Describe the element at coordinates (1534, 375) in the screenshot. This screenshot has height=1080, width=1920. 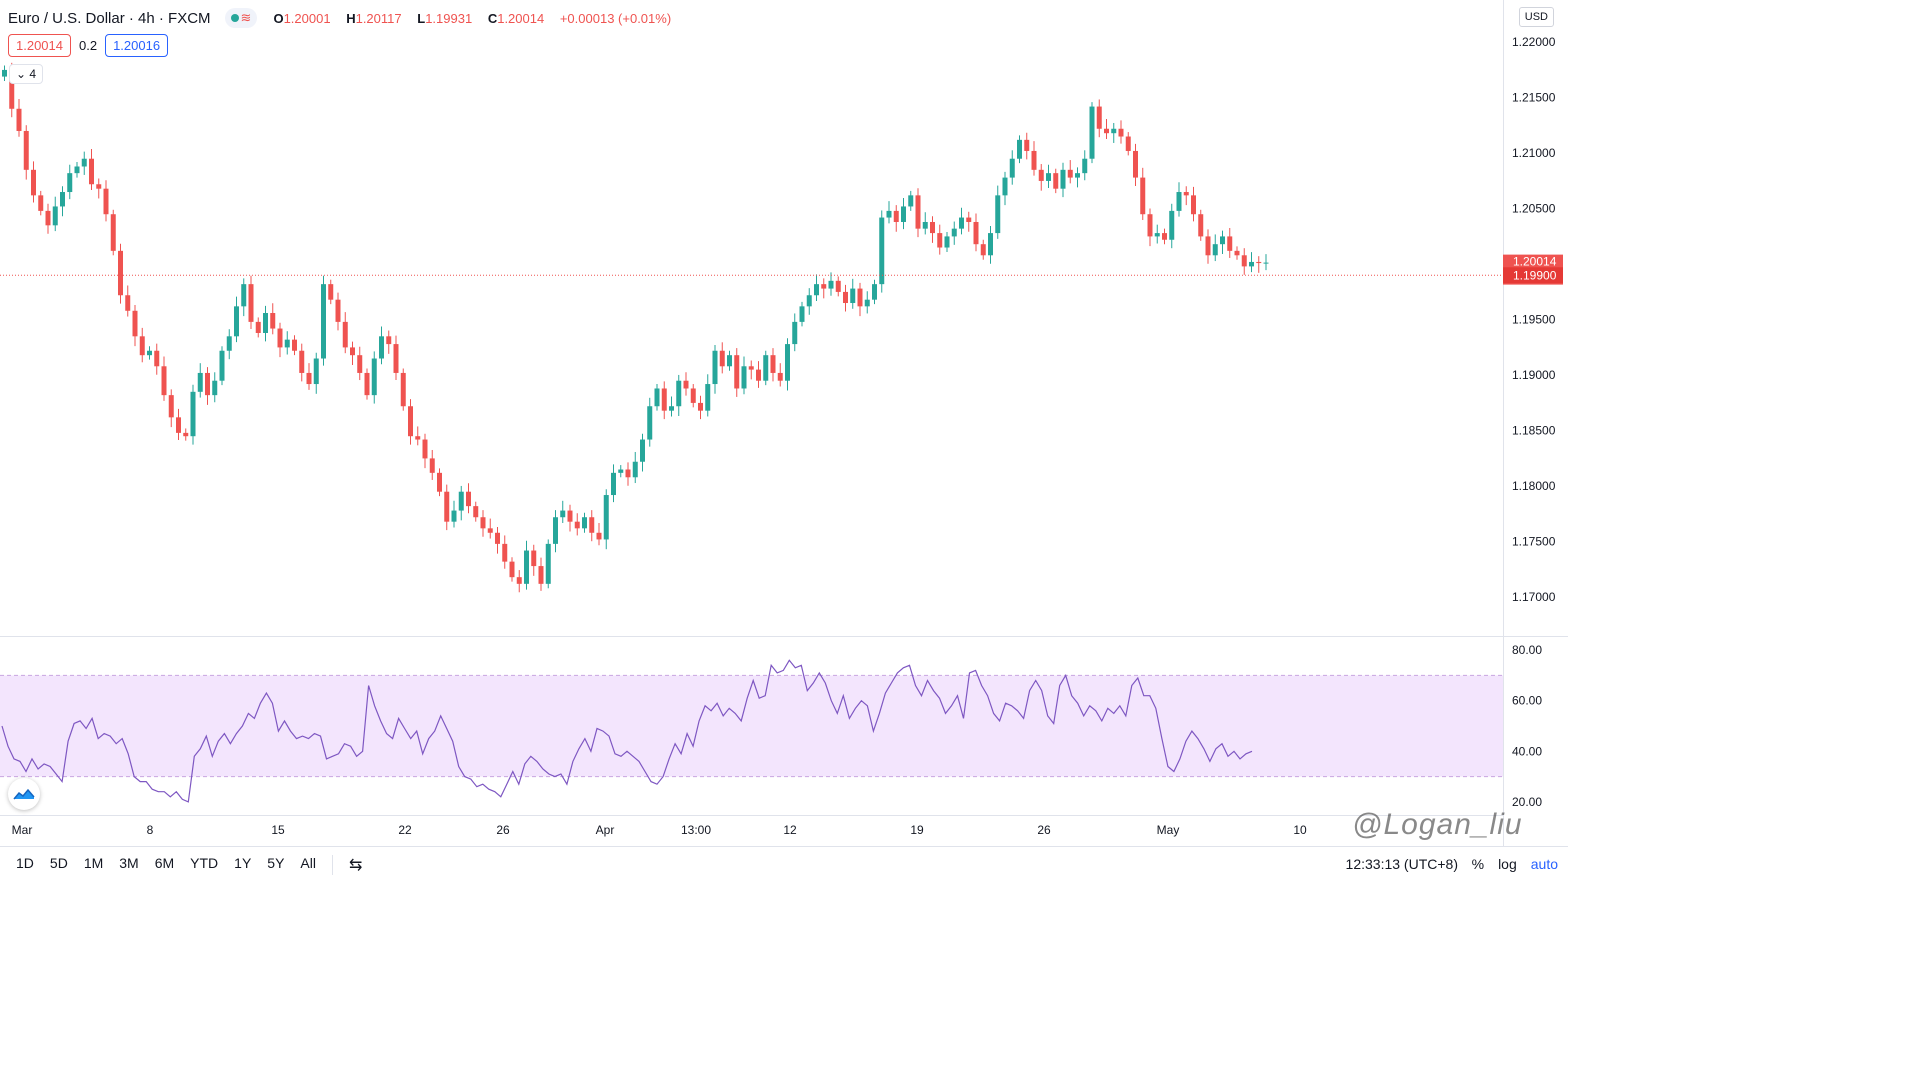
I see `price-tick-label: 1.19000` at that location.